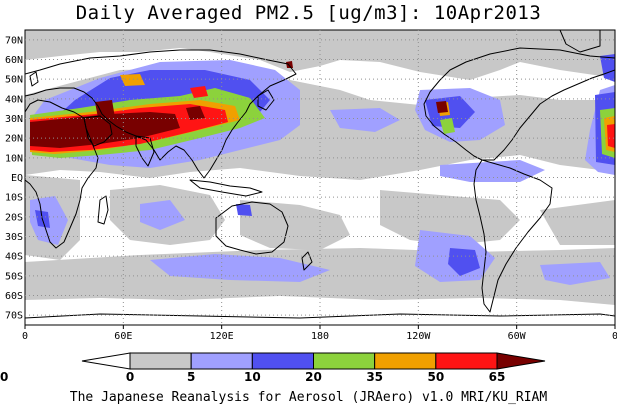 The height and width of the screenshot is (410, 617). Describe the element at coordinates (320, 316) in the screenshot. I see `antarctica-coast` at that location.